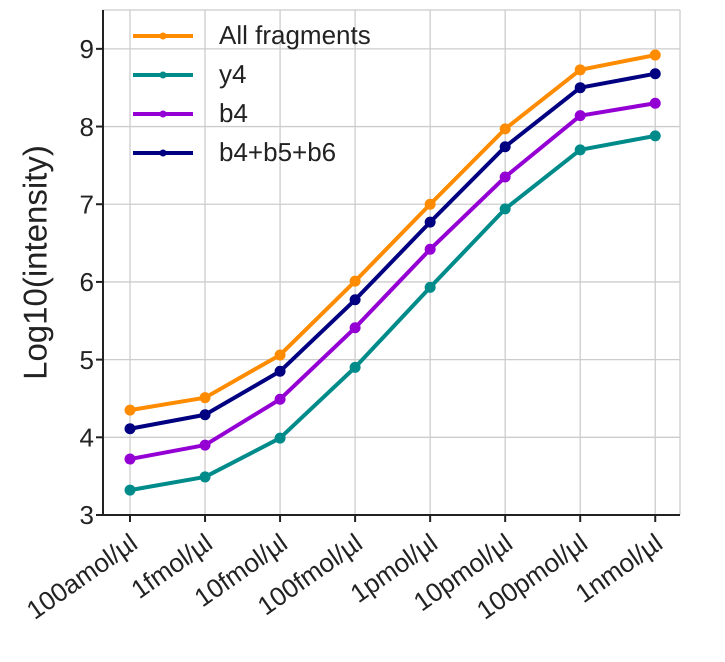 The width and height of the screenshot is (725, 662). I want to click on y-tick-label: 9, so click(87, 49).